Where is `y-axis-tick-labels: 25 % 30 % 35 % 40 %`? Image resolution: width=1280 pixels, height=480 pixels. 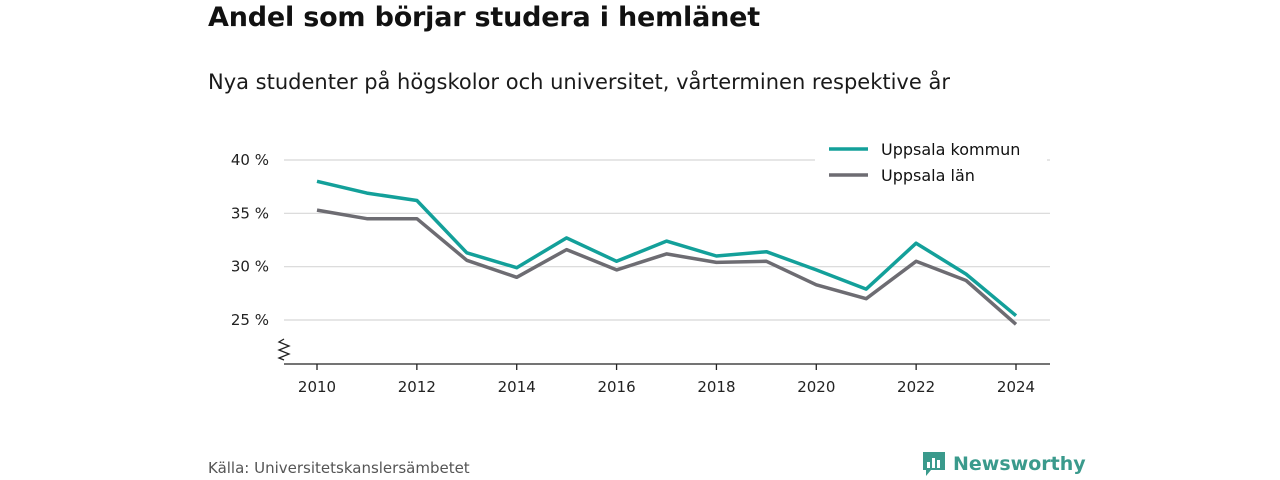
y-axis-tick-labels: 25 % 30 % 35 % 40 % is located at coordinates (250, 240).